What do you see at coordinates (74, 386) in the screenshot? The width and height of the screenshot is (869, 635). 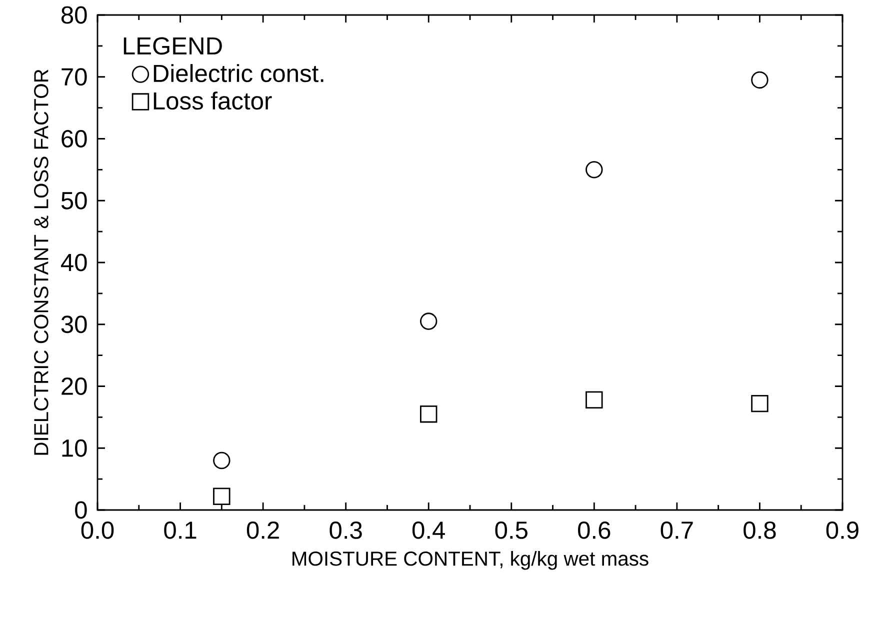 I see `y-tick-label: 20` at bounding box center [74, 386].